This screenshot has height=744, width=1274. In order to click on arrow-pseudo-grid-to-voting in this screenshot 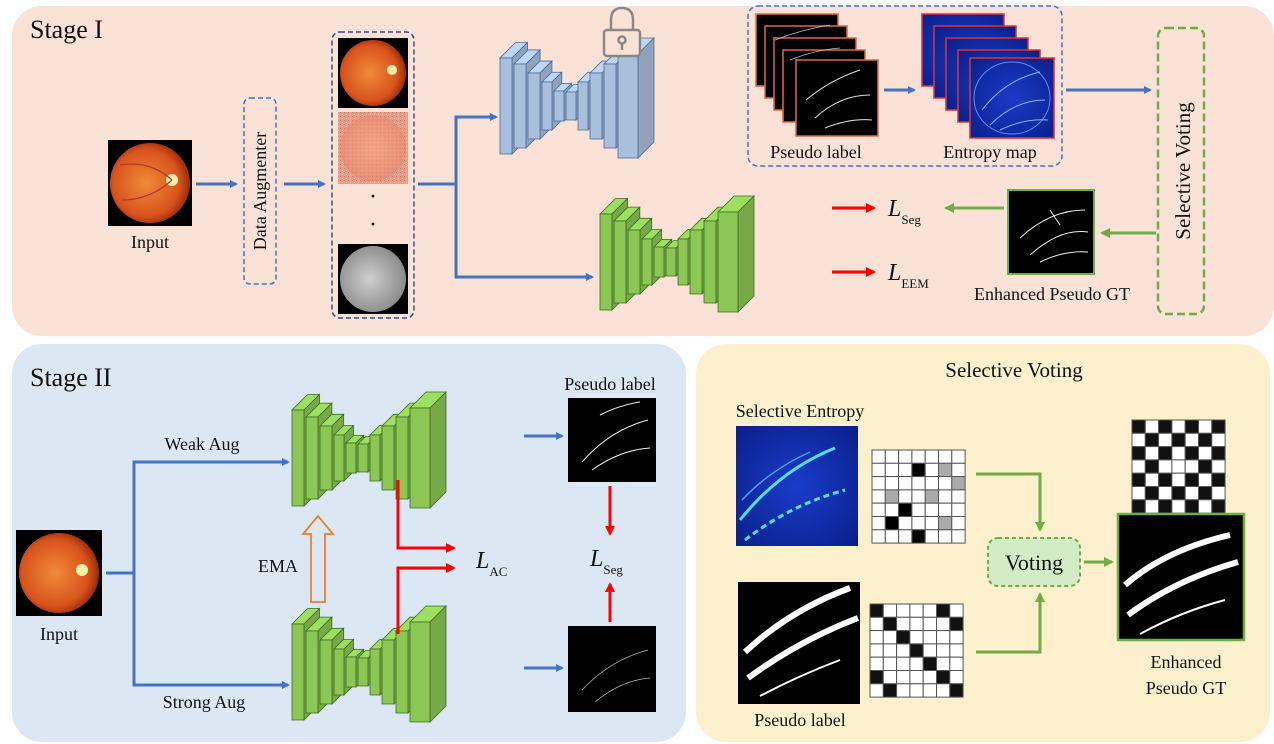, I will do `click(1010, 623)`.